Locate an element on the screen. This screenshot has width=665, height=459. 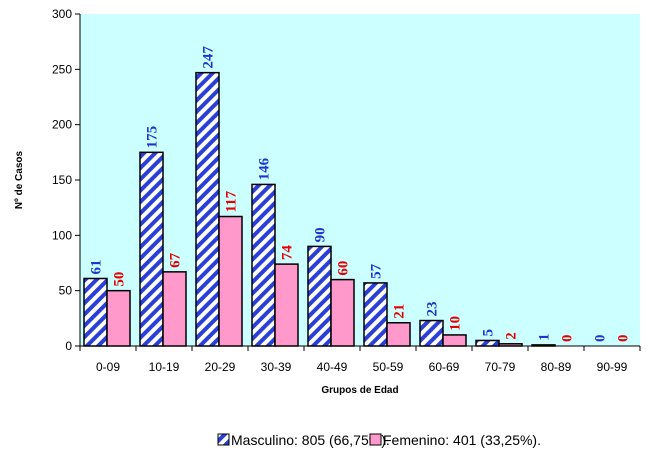
legend-label-femenino: Femenino: 401 (33,25%). is located at coordinates (462, 440).